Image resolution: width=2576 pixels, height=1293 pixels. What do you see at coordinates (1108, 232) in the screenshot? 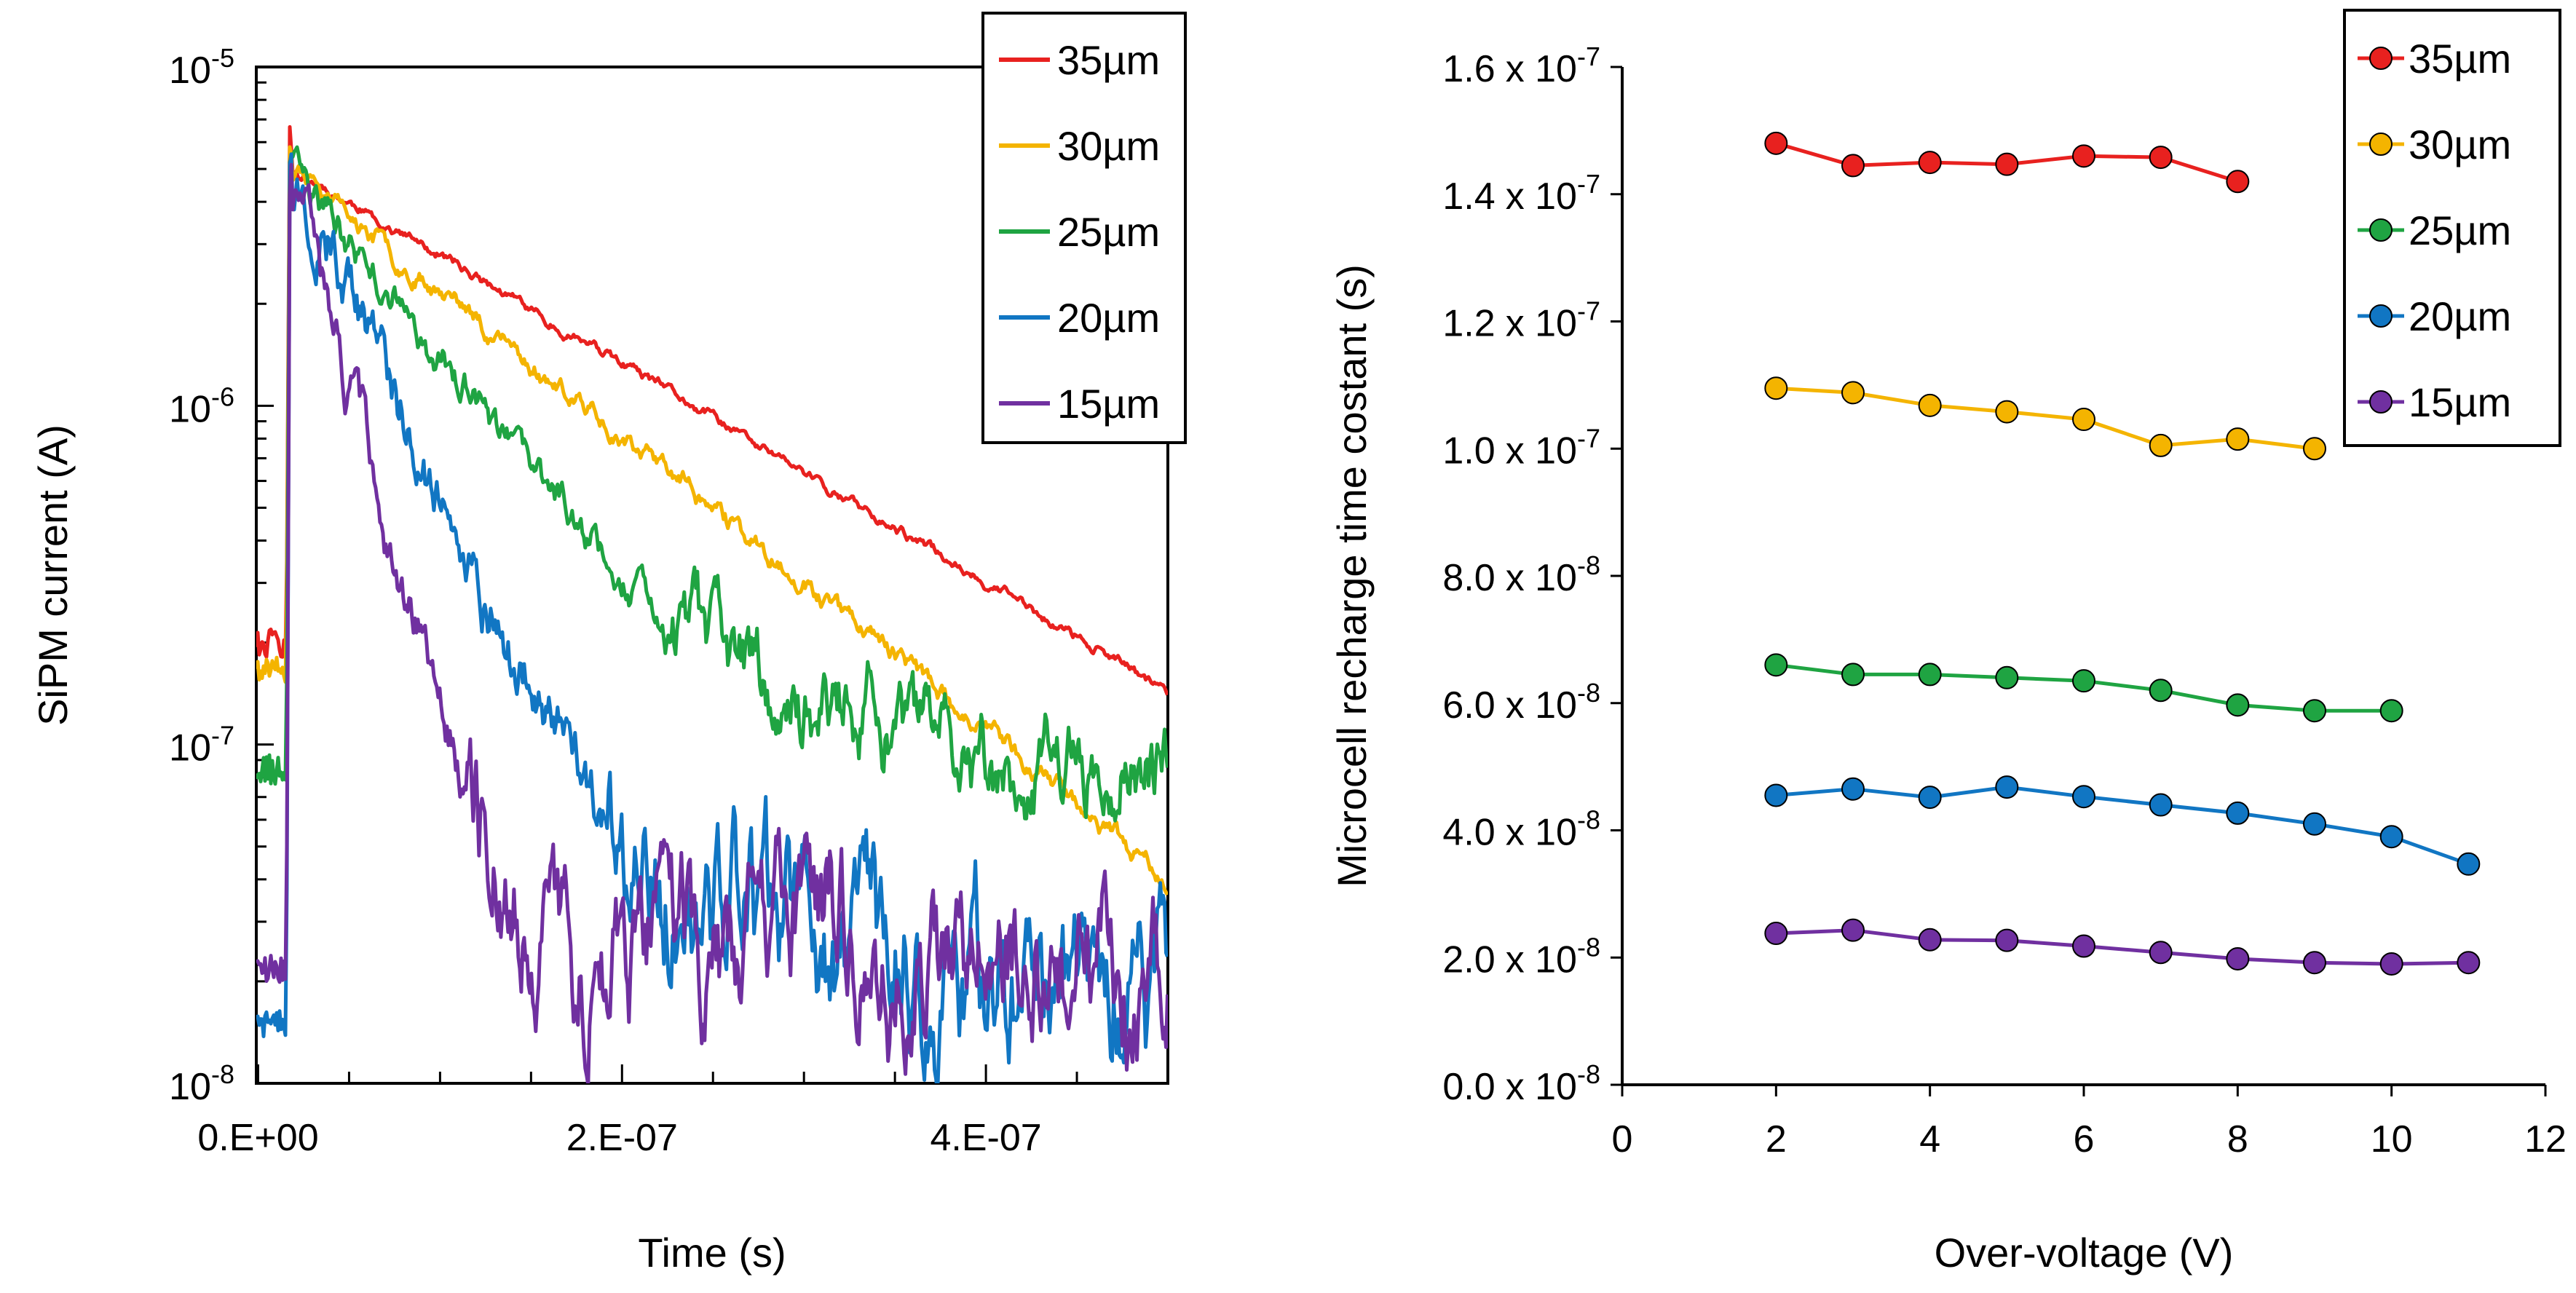
I see `left-legend-label: 25µm` at bounding box center [1108, 232].